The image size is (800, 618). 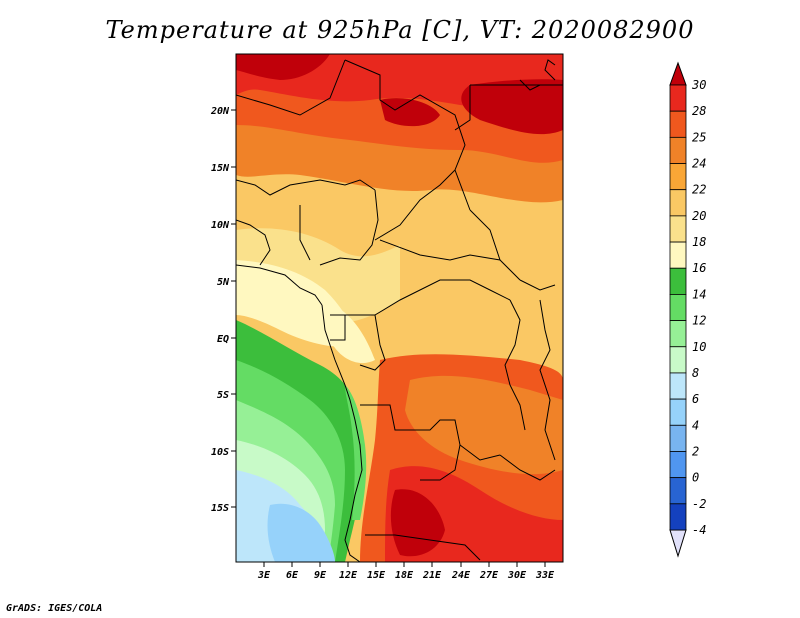 What do you see at coordinates (223, 310) in the screenshot?
I see `lat-axis: 20N 15N 10N 5N EQ 5S 10S 15S` at bounding box center [223, 310].